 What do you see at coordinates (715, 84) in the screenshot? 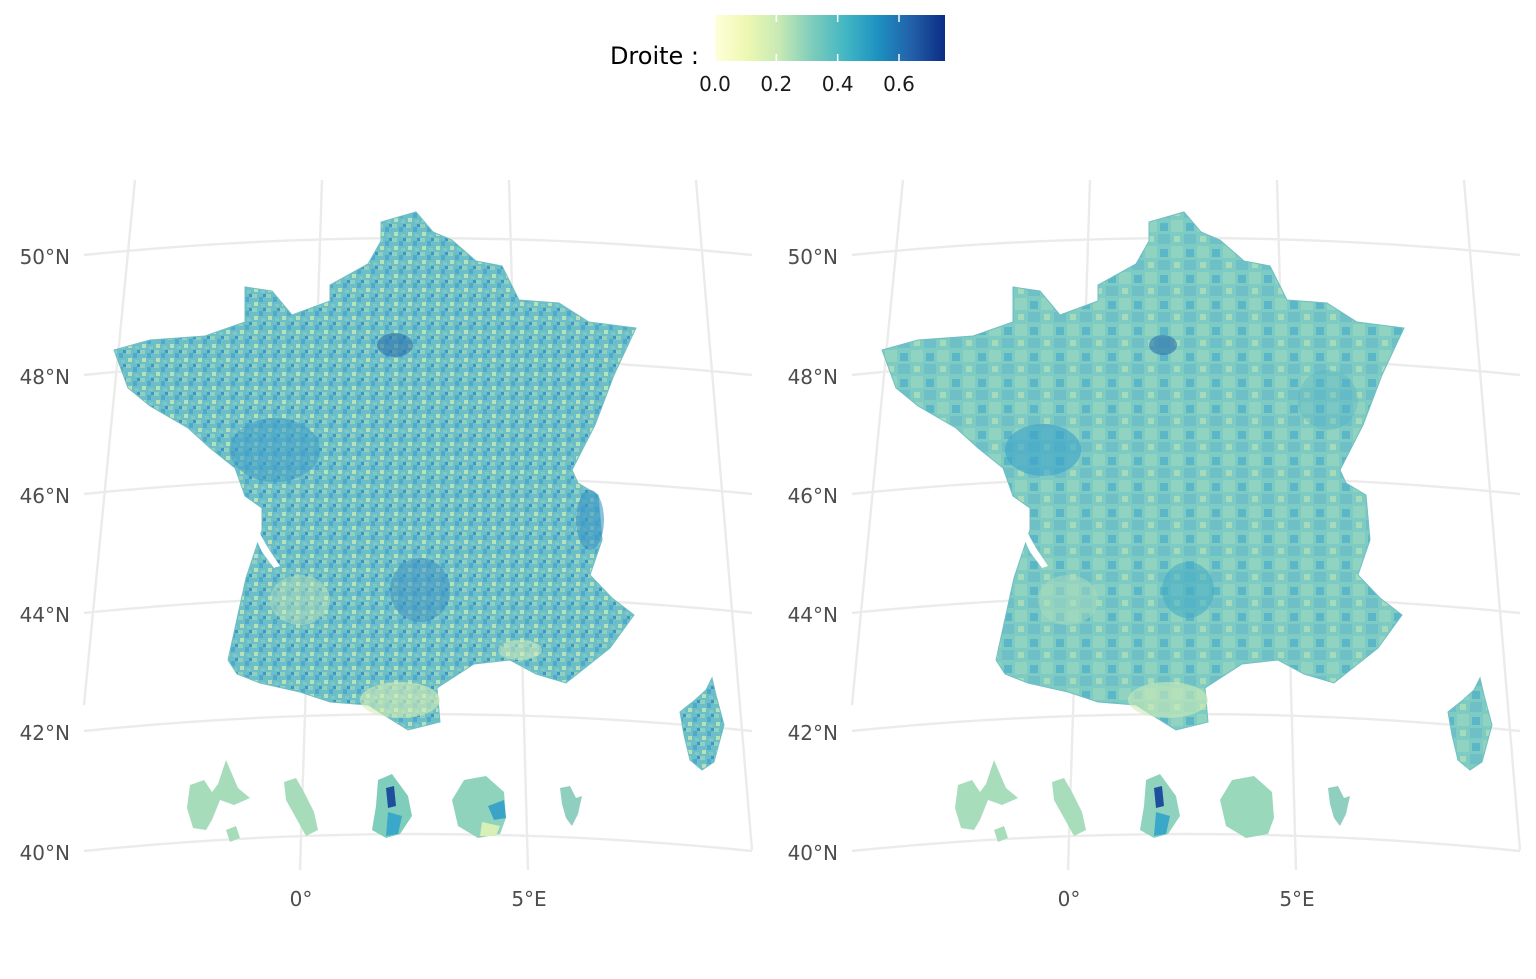
I see `legend-tick-label: 0.0` at bounding box center [715, 84].